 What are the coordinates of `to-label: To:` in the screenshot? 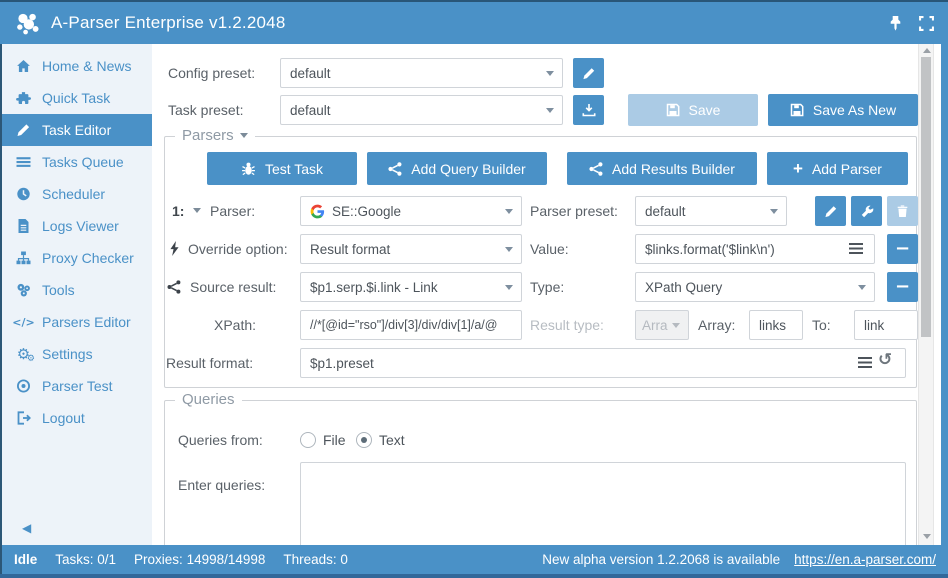 It's located at (821, 325).